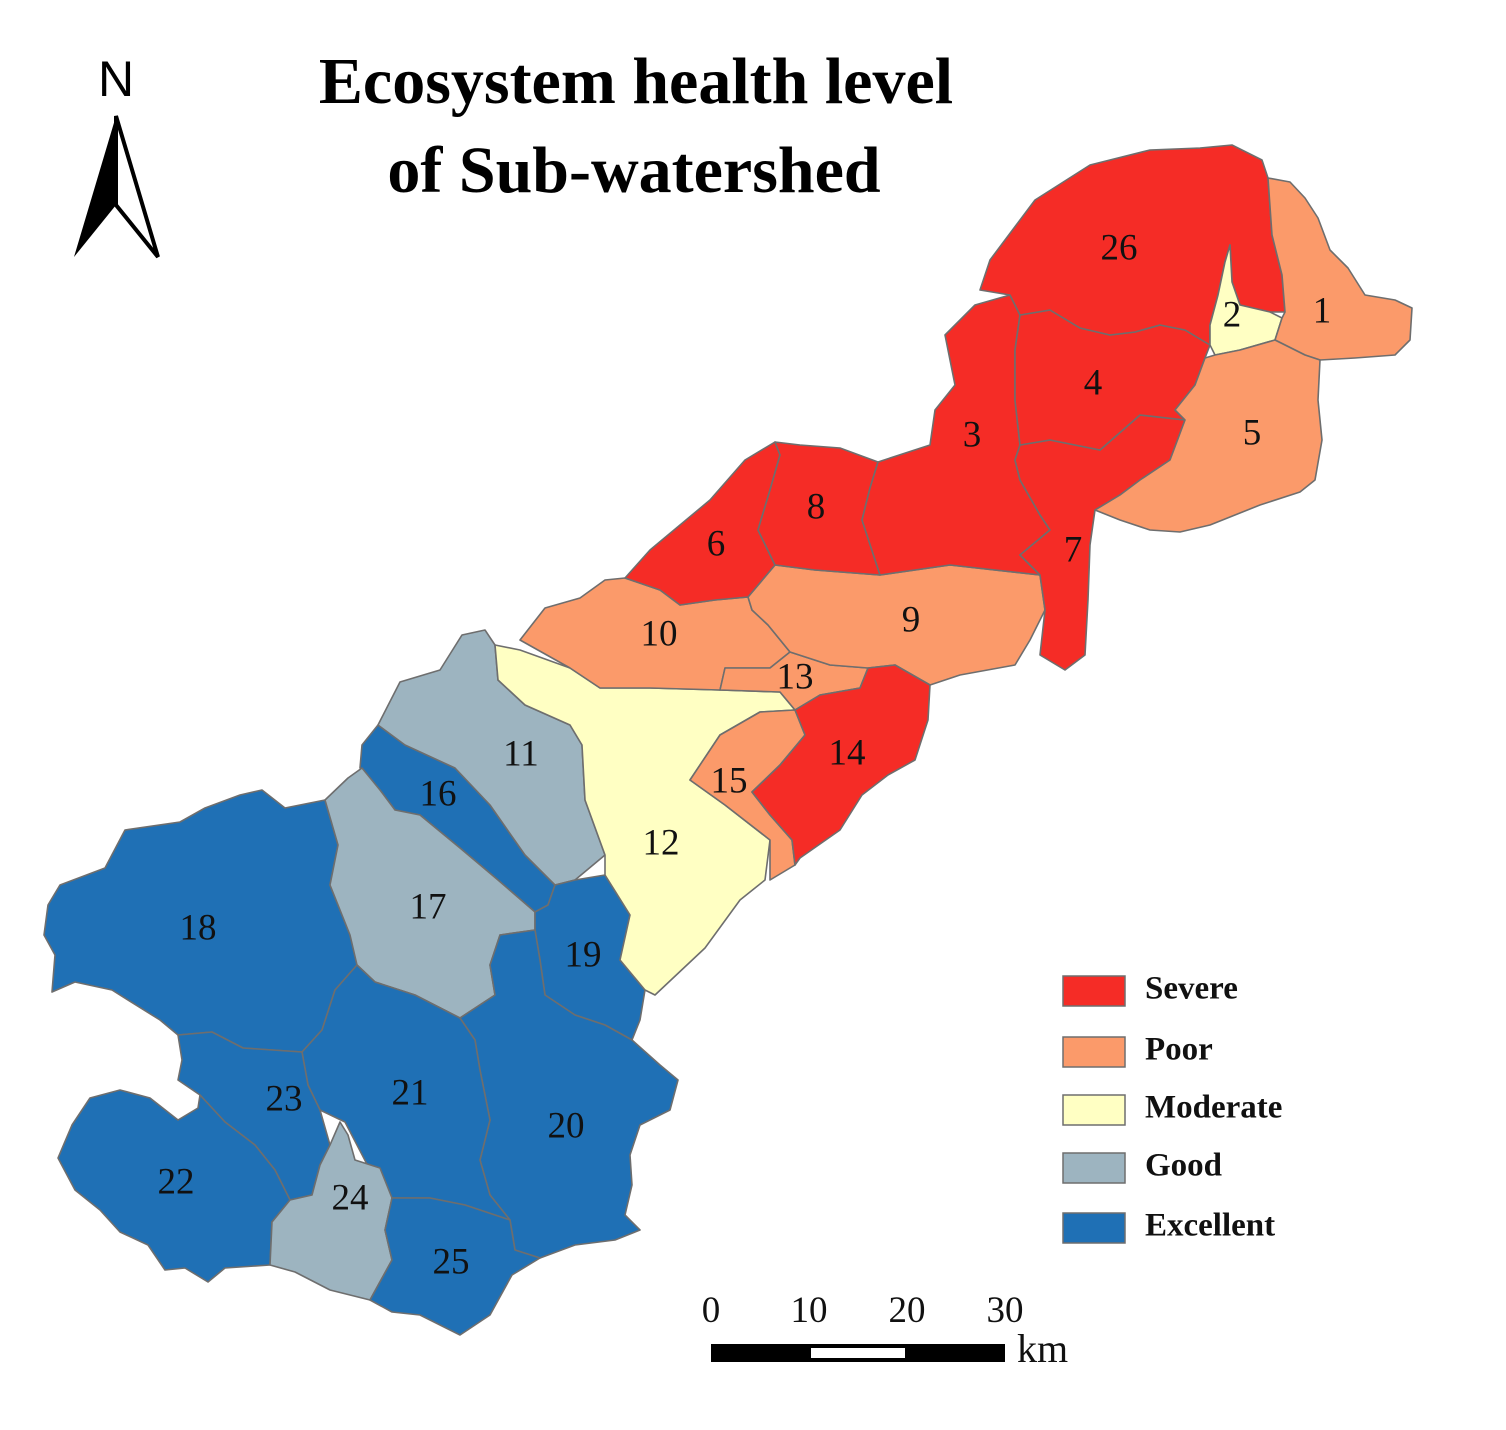  I want to click on legend-swatch-poor, so click(1094, 1052).